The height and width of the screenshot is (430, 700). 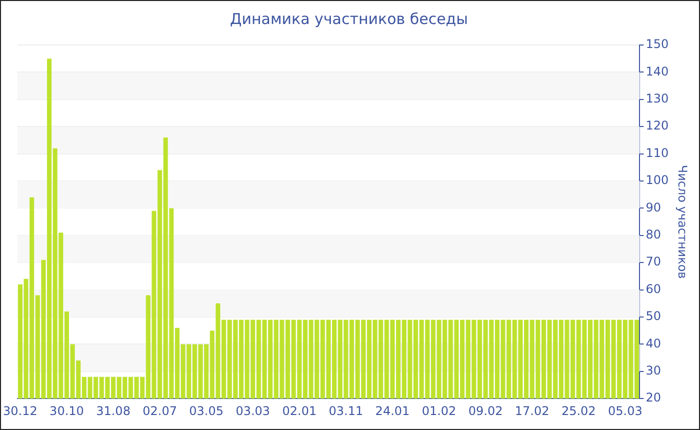 I want to click on y-tick-label: 110, so click(x=657, y=153).